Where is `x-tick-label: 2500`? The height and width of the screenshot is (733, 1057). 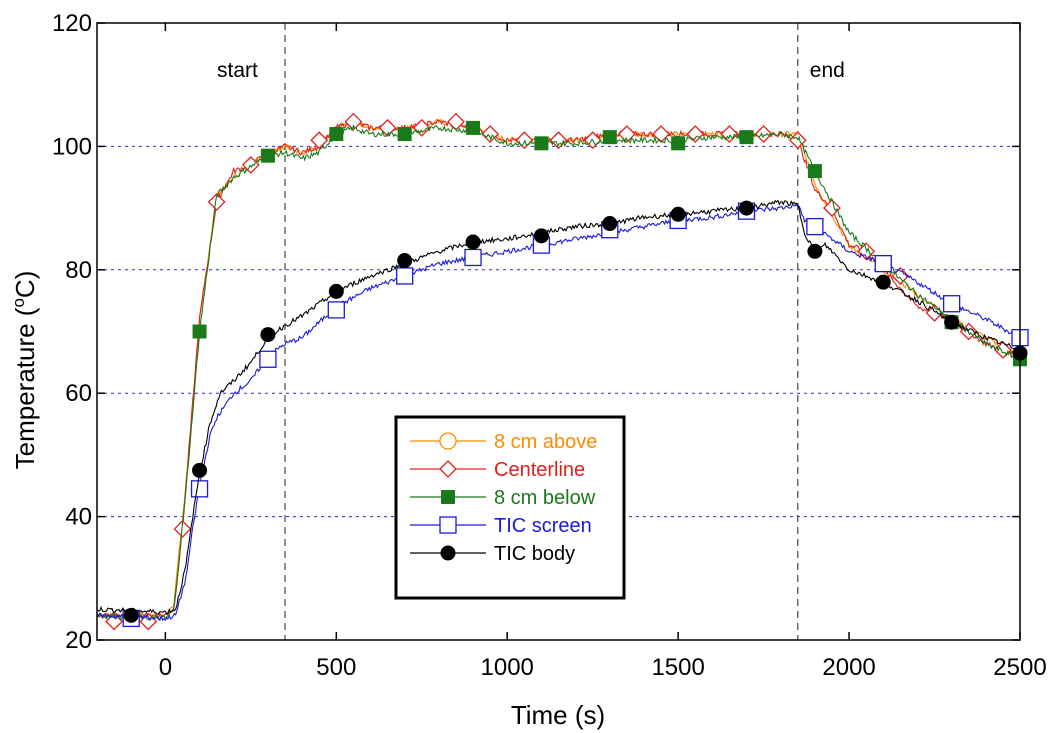 x-tick-label: 2500 is located at coordinates (1019, 667).